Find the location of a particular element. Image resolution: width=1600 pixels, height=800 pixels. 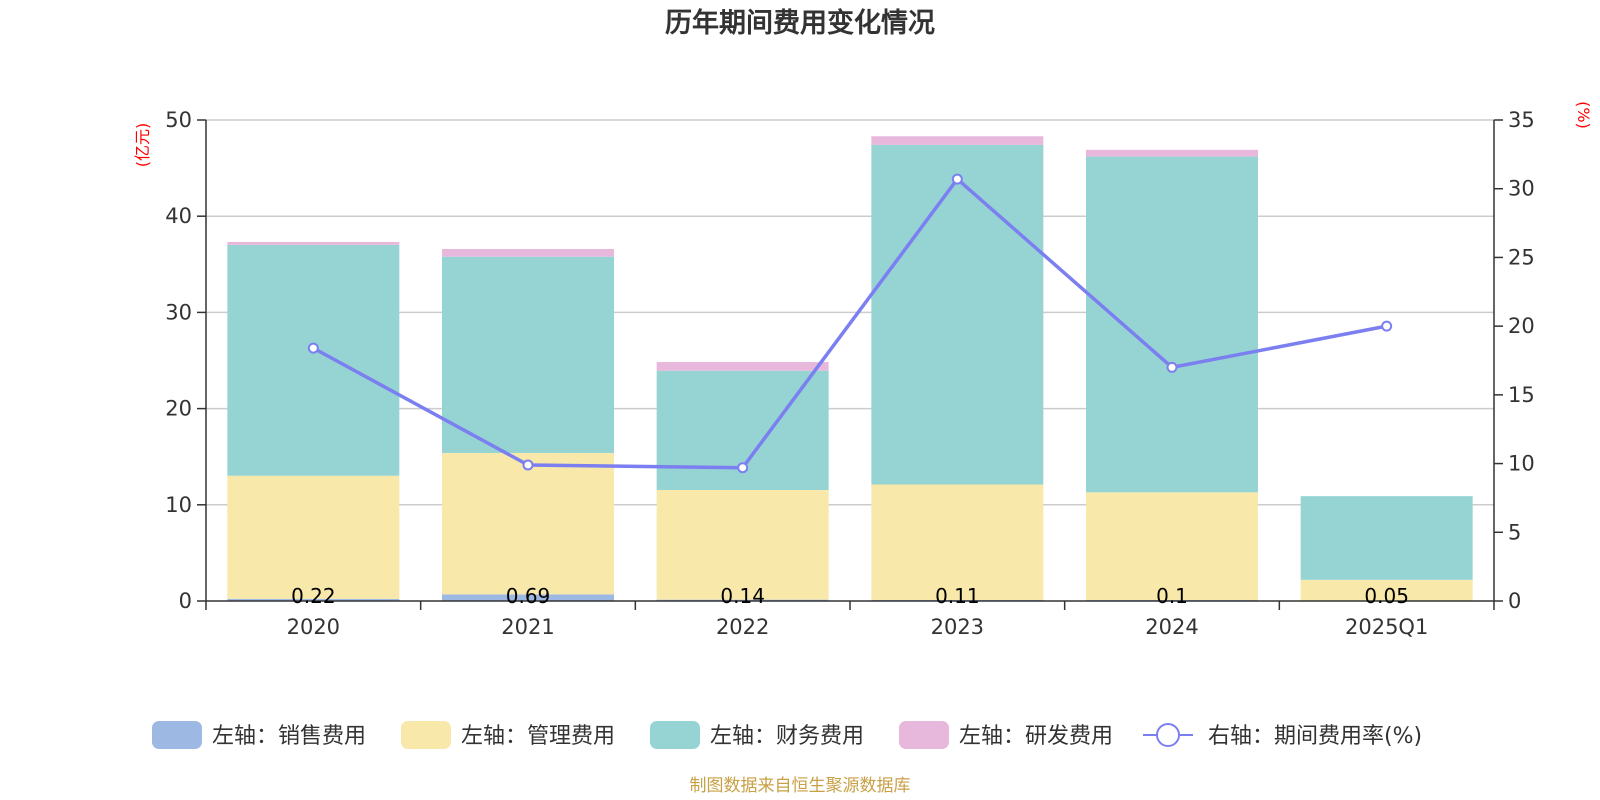

legend-label: 右轴：期间费用率(%) is located at coordinates (1315, 736).